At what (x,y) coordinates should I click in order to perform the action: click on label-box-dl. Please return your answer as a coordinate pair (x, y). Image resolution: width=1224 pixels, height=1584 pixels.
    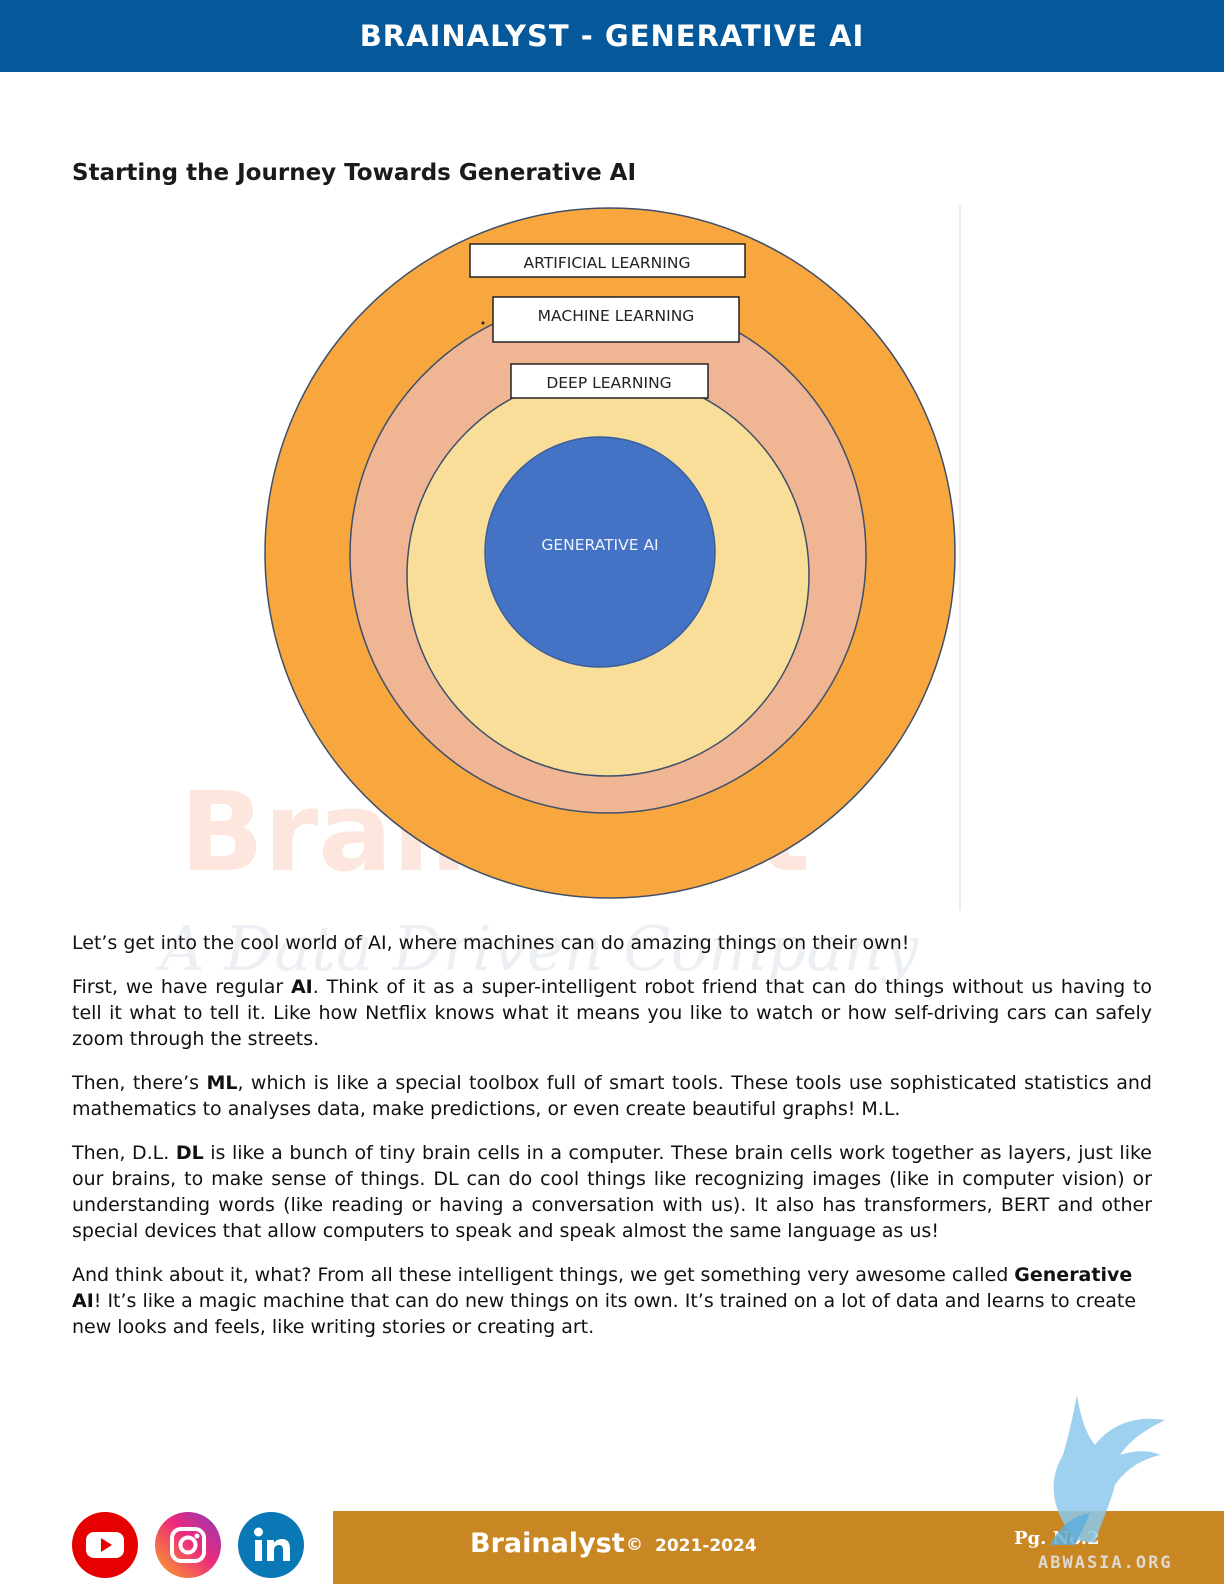
    Looking at the image, I should click on (609, 381).